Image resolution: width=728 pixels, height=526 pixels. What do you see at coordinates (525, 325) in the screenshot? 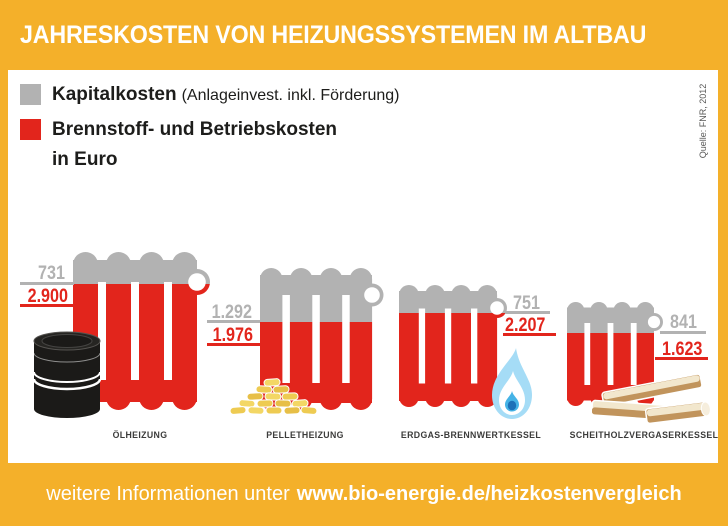
I see `fuel-value-gas: 2.207` at bounding box center [525, 325].